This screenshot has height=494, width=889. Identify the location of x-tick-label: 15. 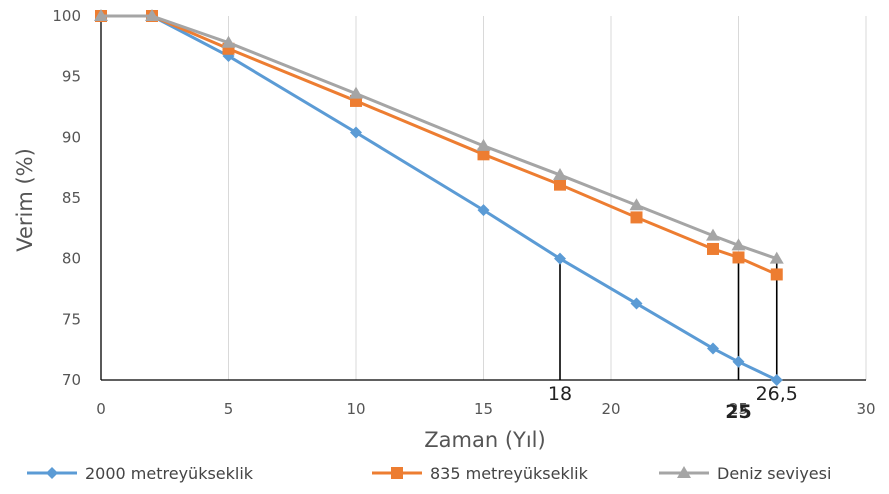
(483, 409).